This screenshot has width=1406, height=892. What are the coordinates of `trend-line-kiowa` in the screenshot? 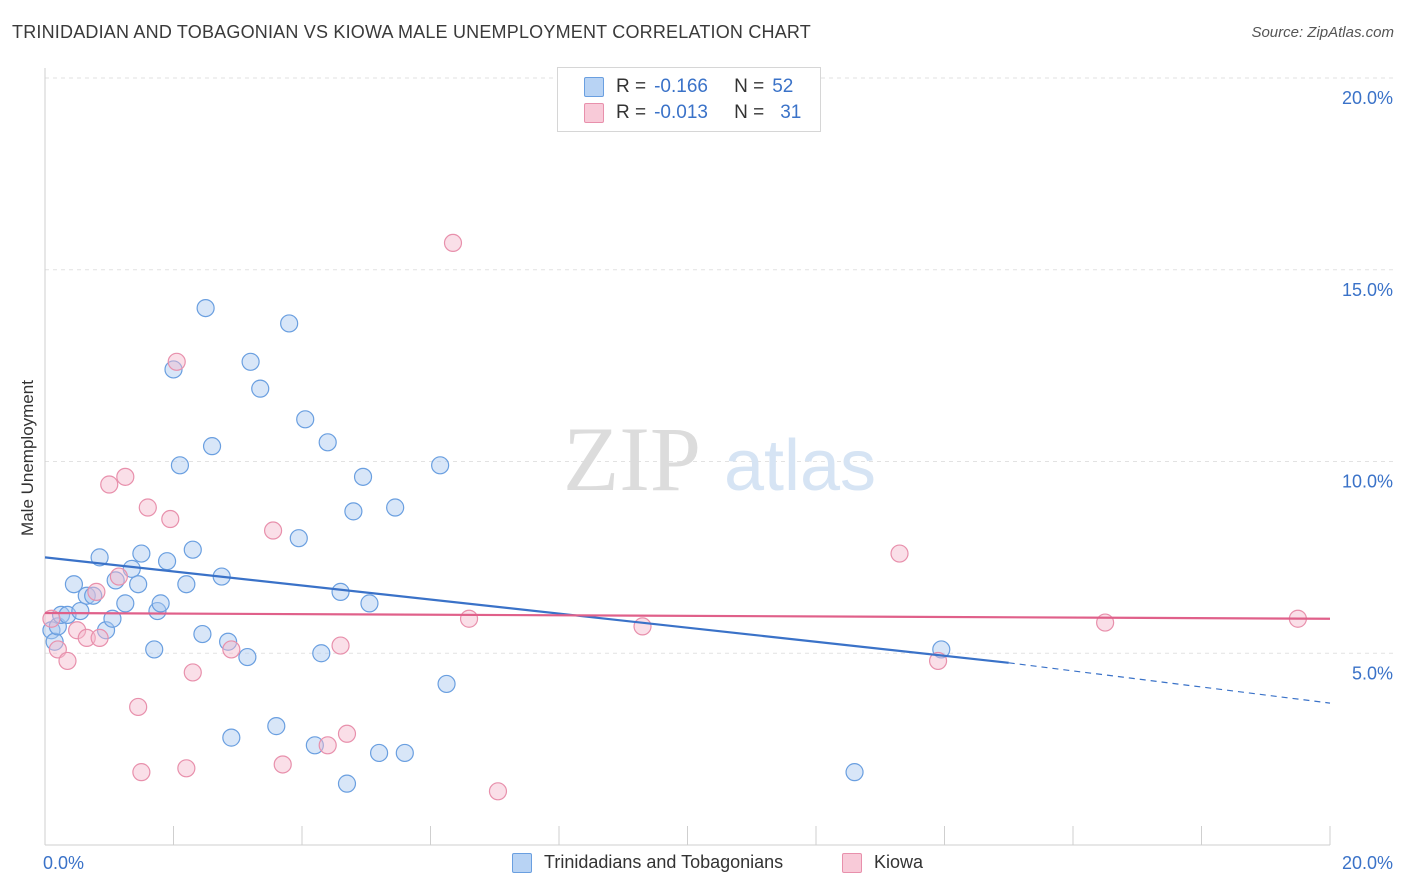 It's located at (687, 615).